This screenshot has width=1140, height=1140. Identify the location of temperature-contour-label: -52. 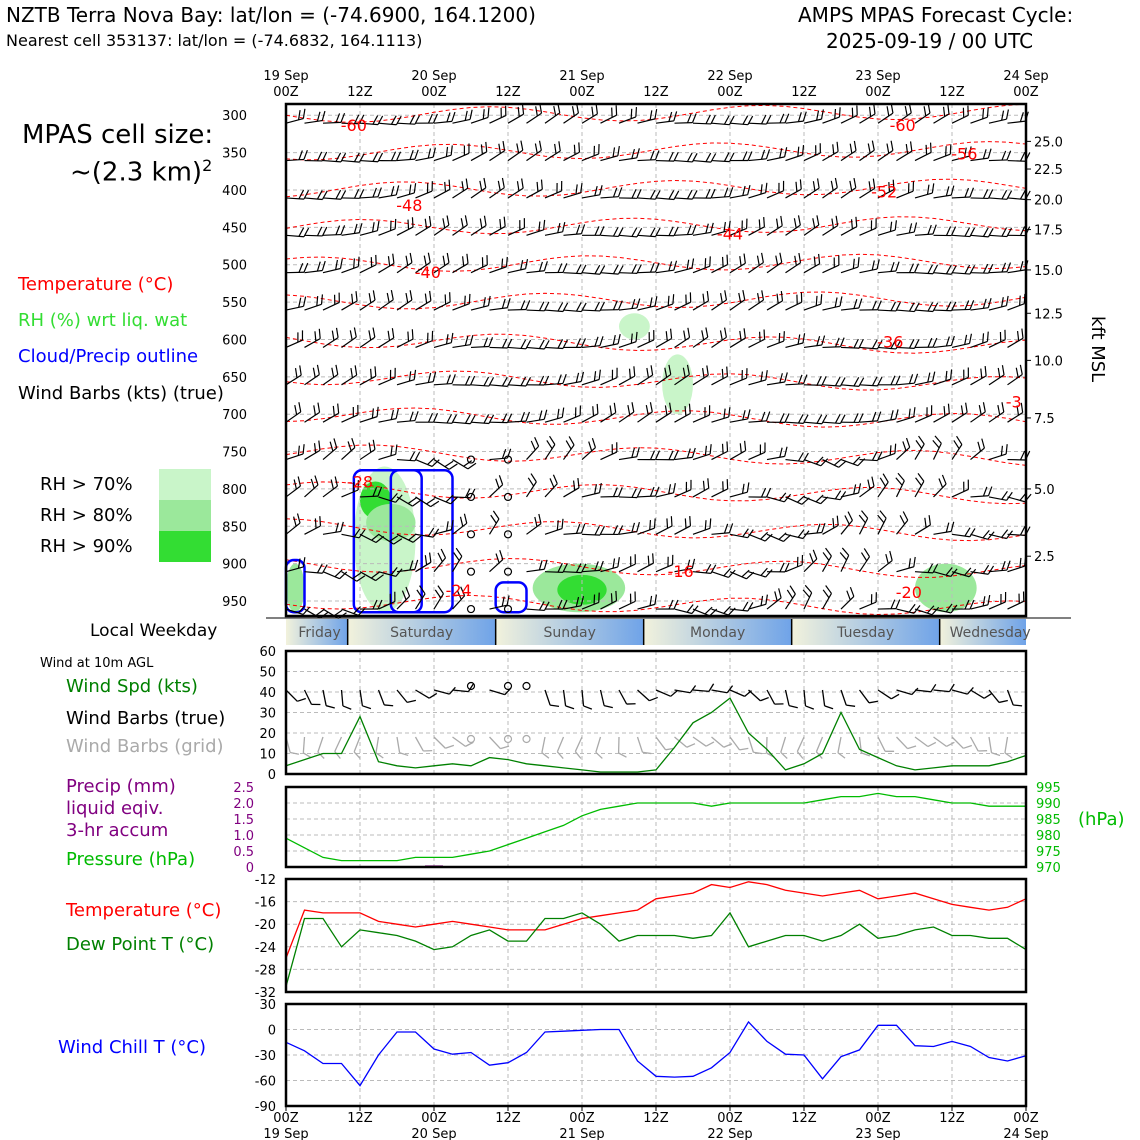
(884, 191).